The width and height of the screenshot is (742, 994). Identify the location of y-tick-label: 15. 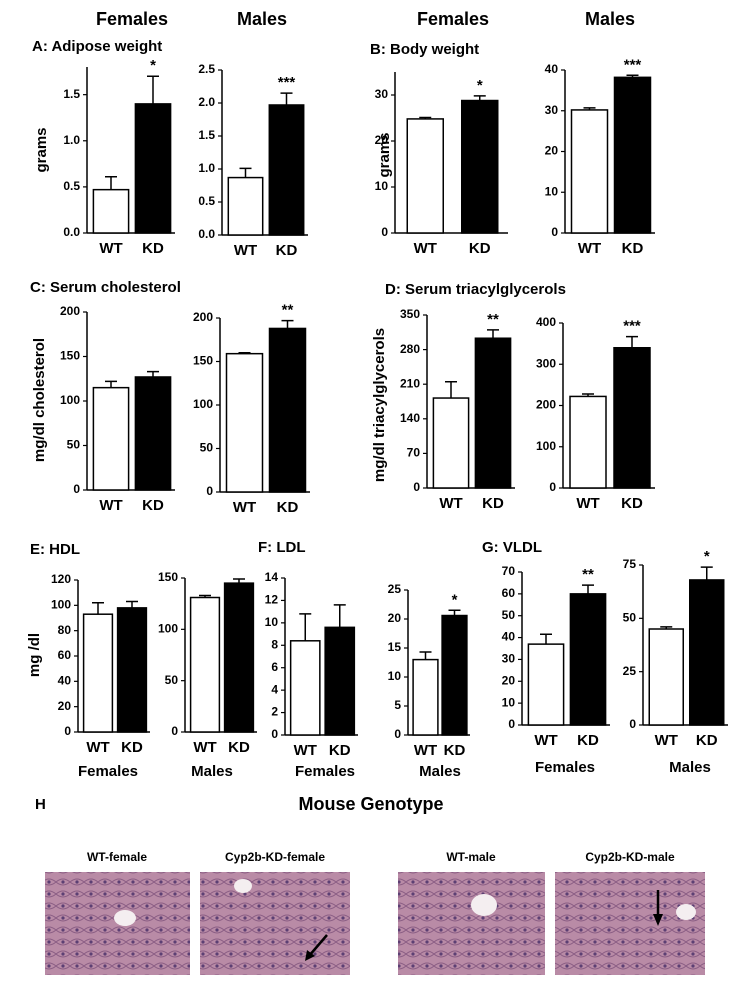
(395, 647).